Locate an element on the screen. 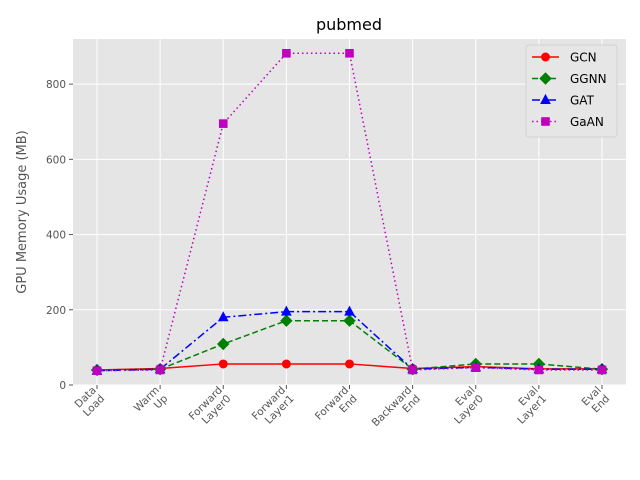 This screenshot has width=640, height=480. legend-item: GAT is located at coordinates (563, 101).